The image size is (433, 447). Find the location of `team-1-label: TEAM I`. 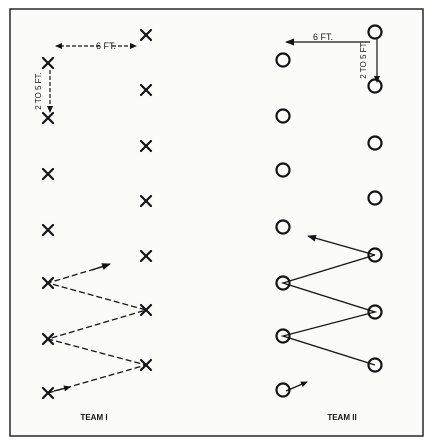

team-1-label: TEAM I is located at coordinates (93, 417).